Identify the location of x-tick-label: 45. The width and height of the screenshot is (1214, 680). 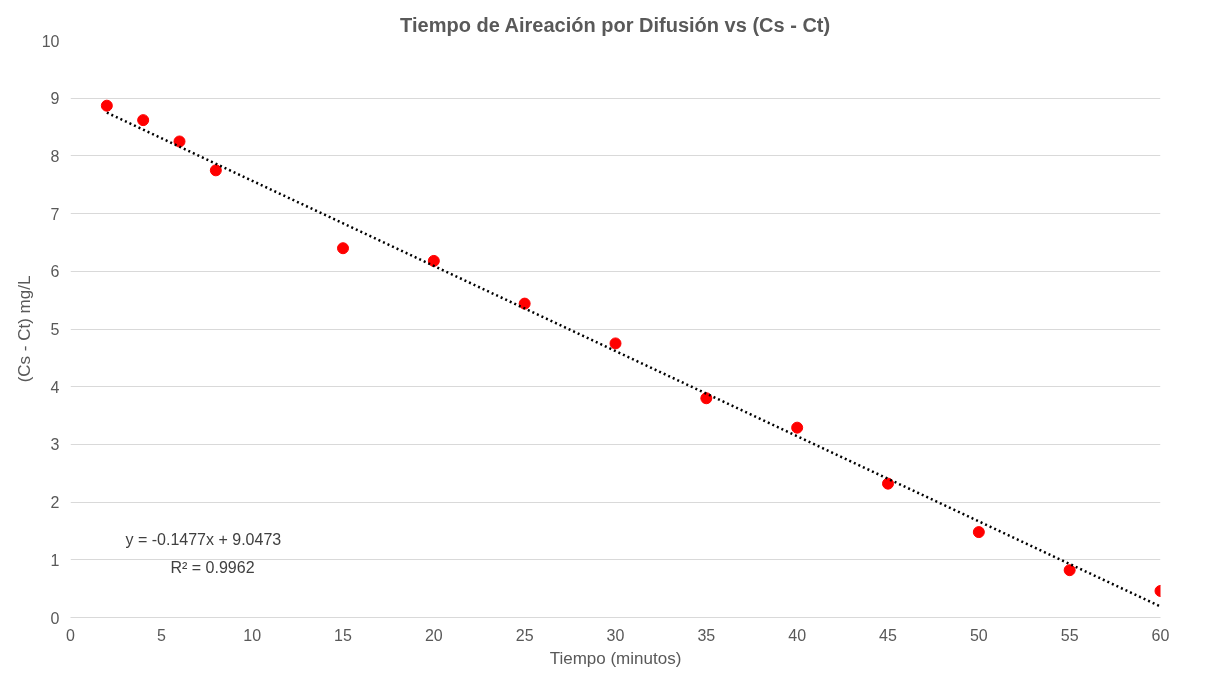
(888, 635).